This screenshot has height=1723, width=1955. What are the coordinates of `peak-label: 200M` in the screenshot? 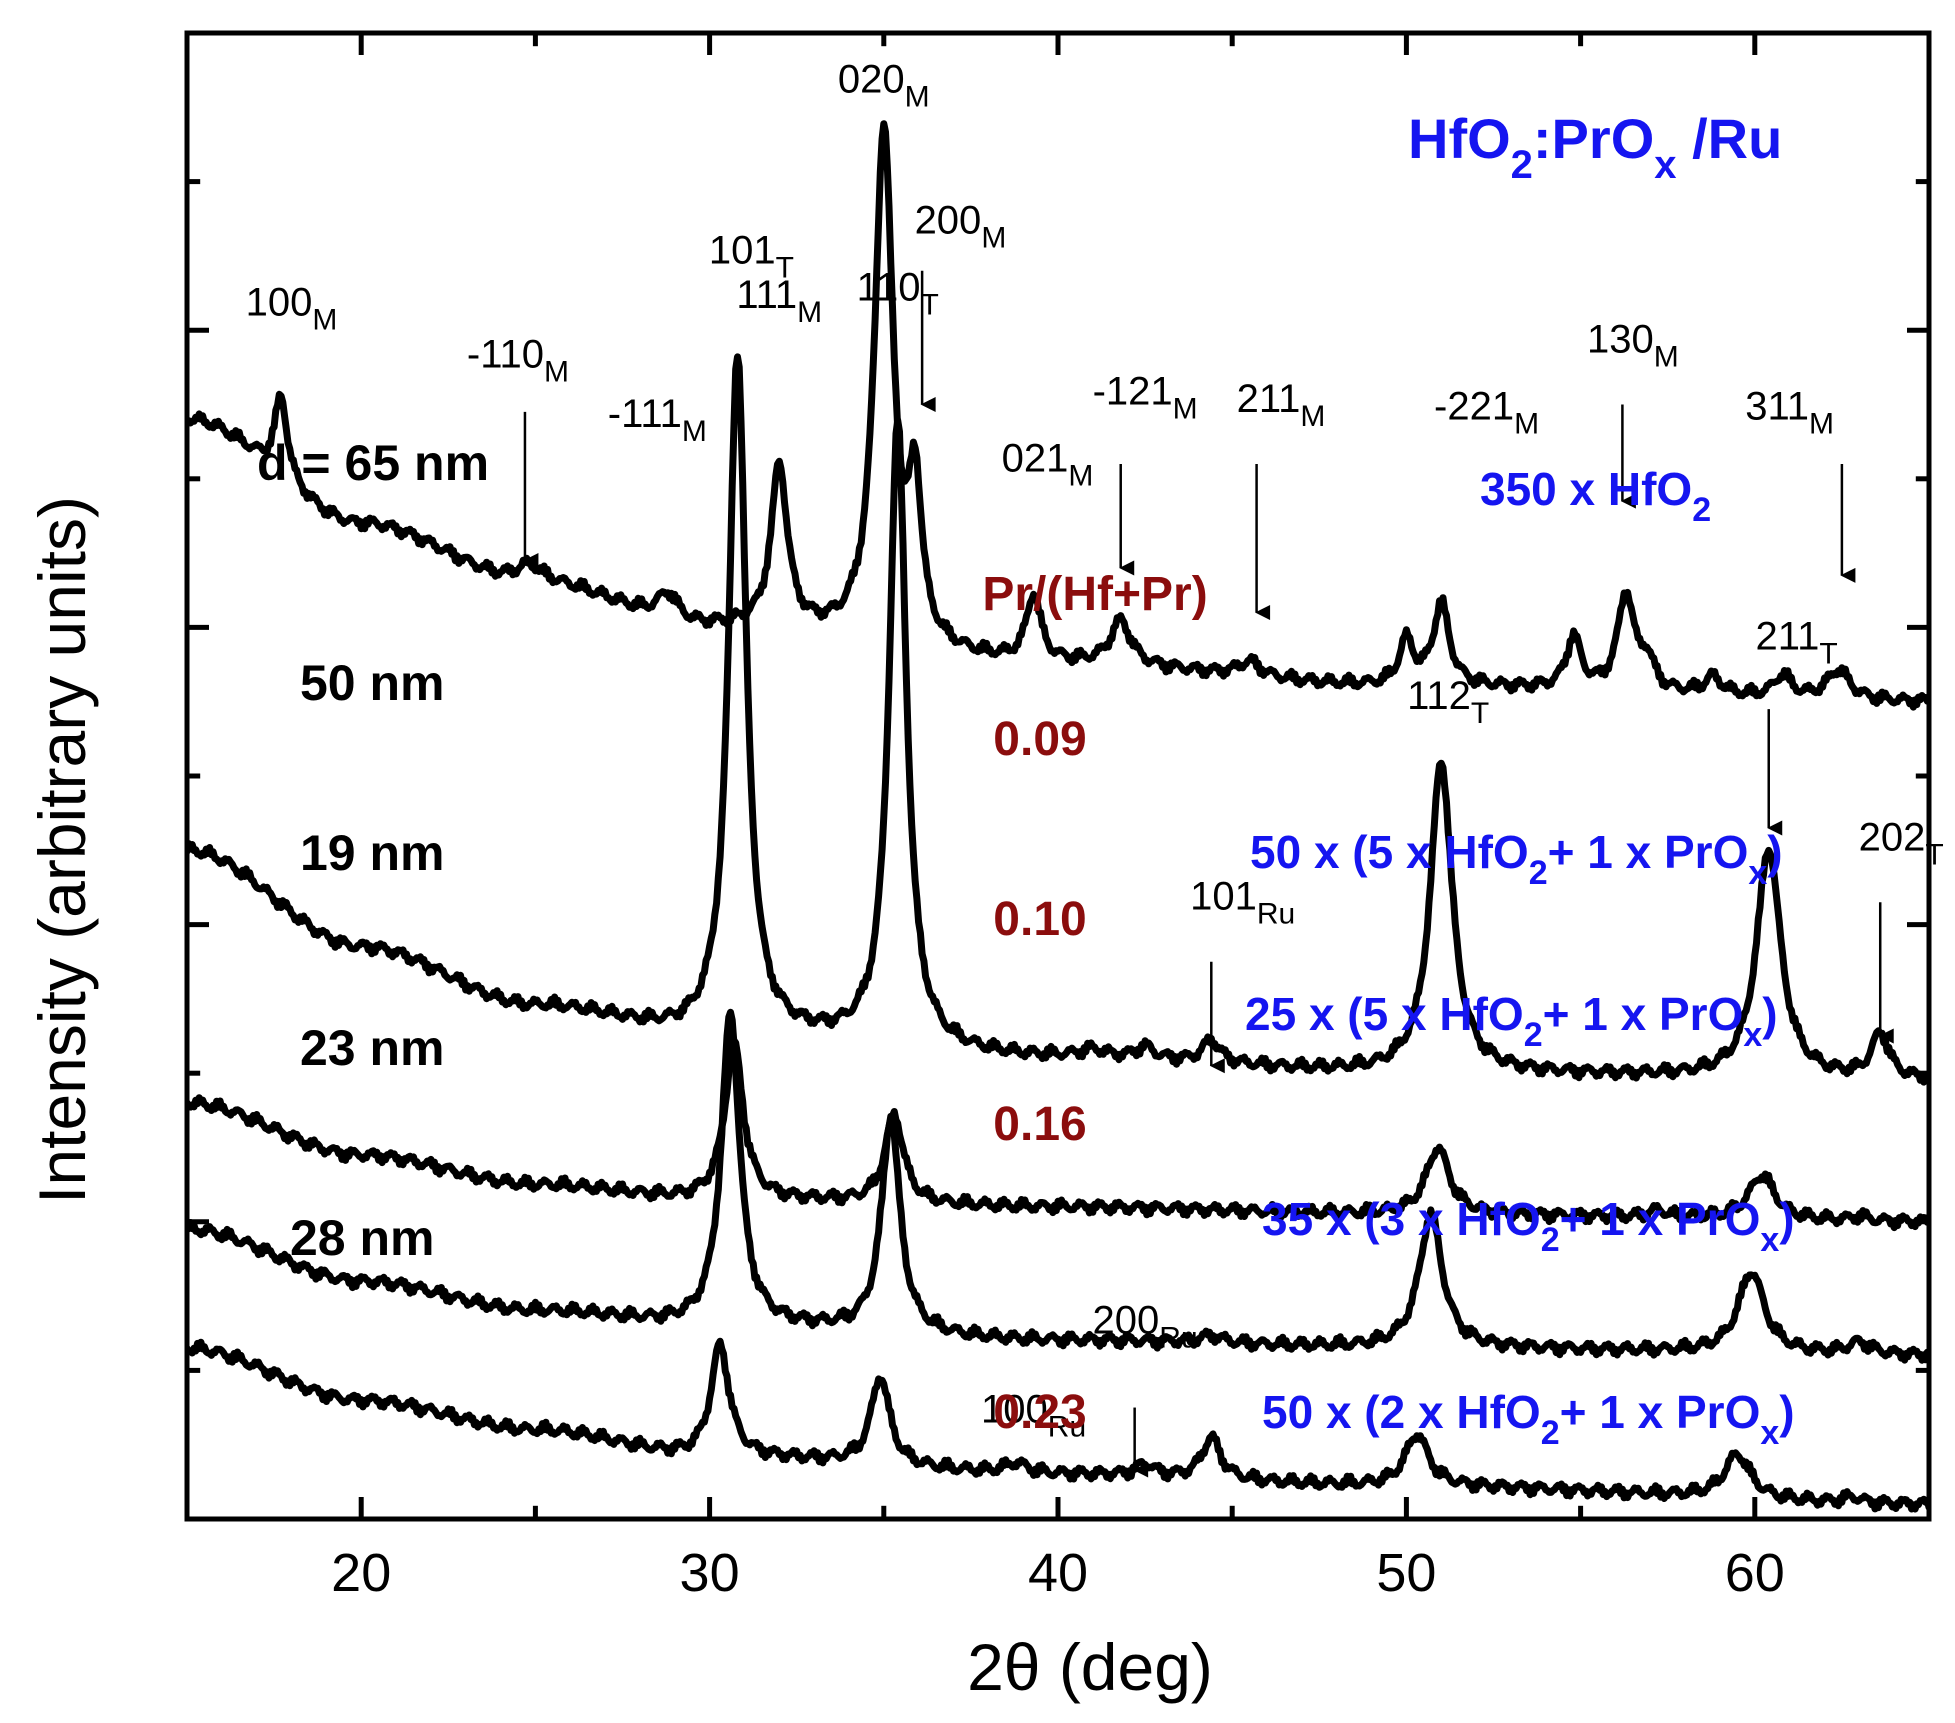 It's located at (961, 227).